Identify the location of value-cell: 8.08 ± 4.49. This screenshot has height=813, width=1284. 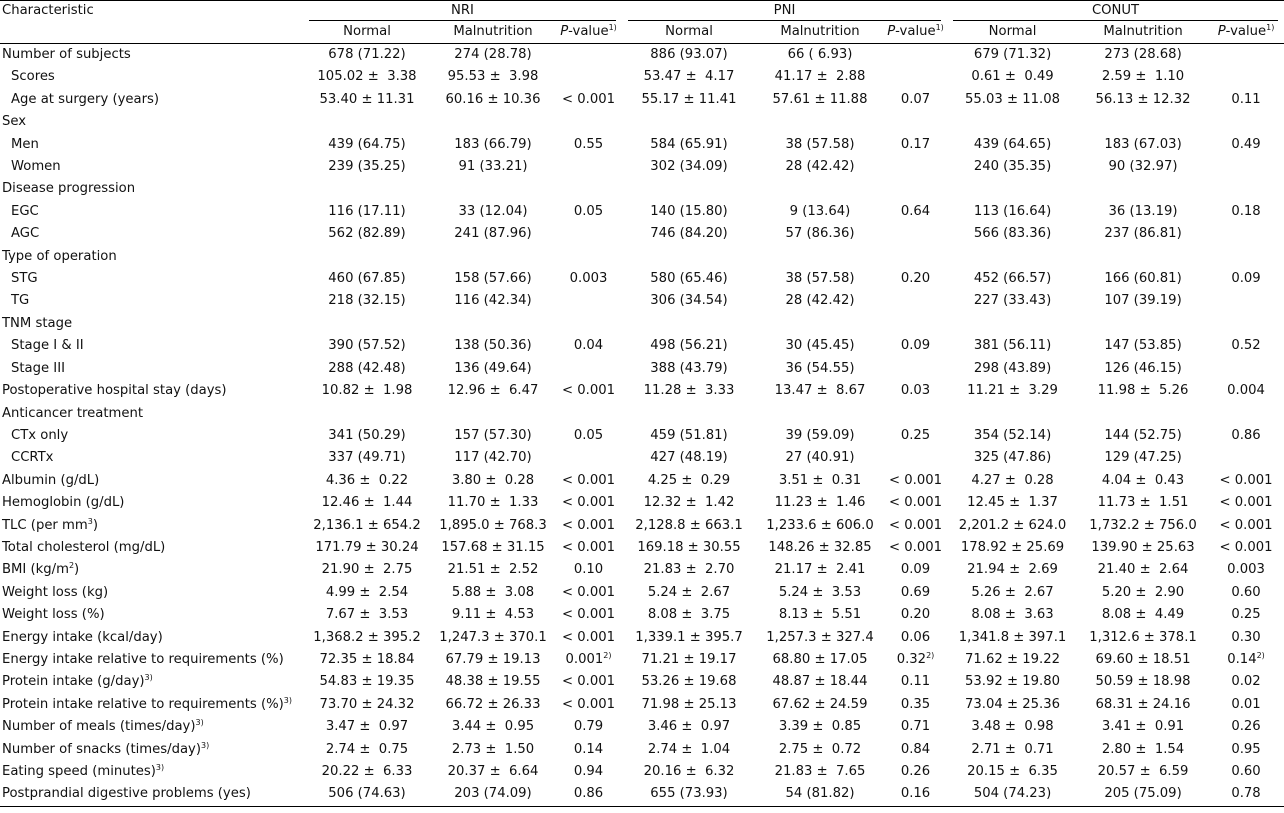
(1143, 615).